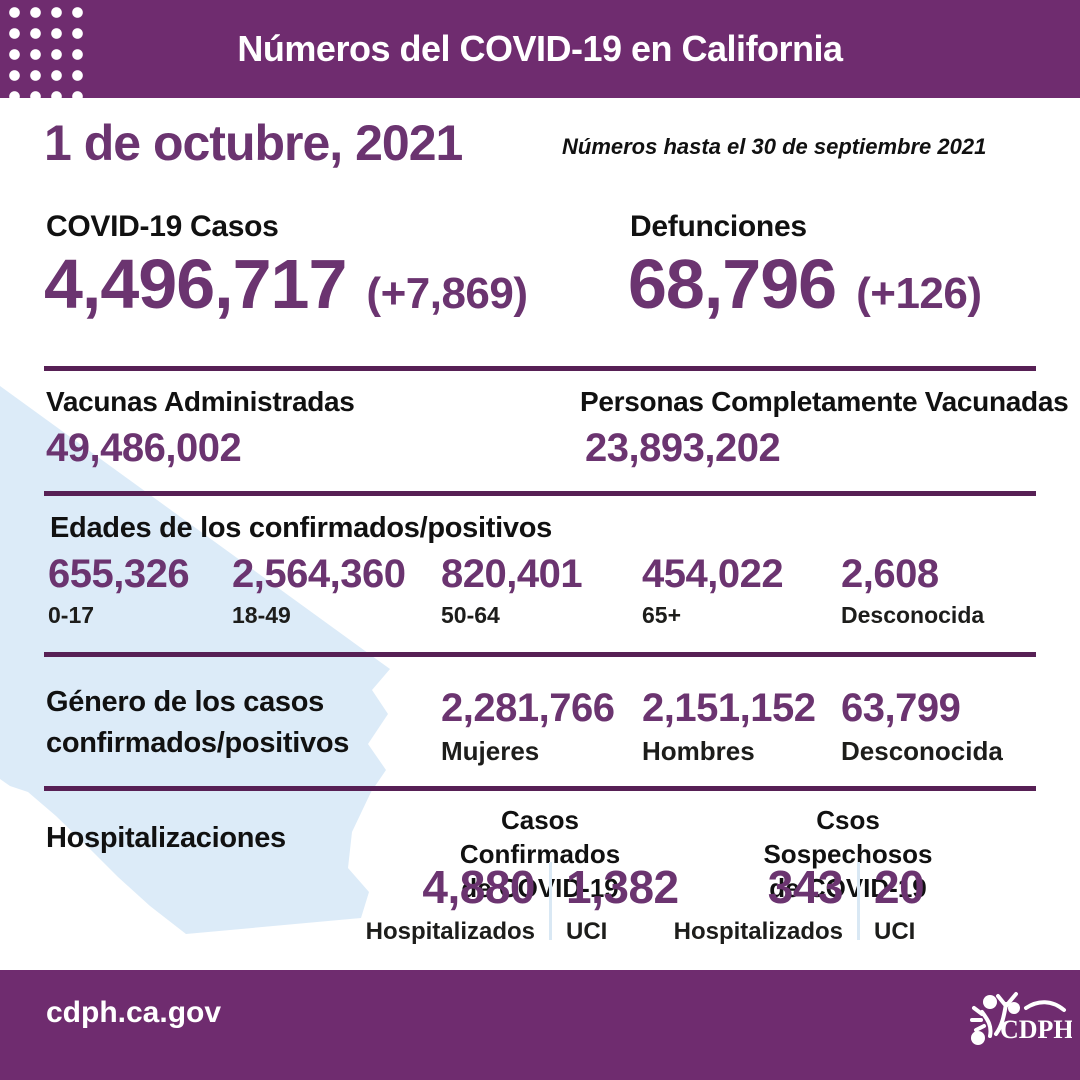 This screenshot has width=1080, height=1080. What do you see at coordinates (540, 837) in the screenshot?
I see `confirmed-cases-header-line1: Casos Confirmados` at bounding box center [540, 837].